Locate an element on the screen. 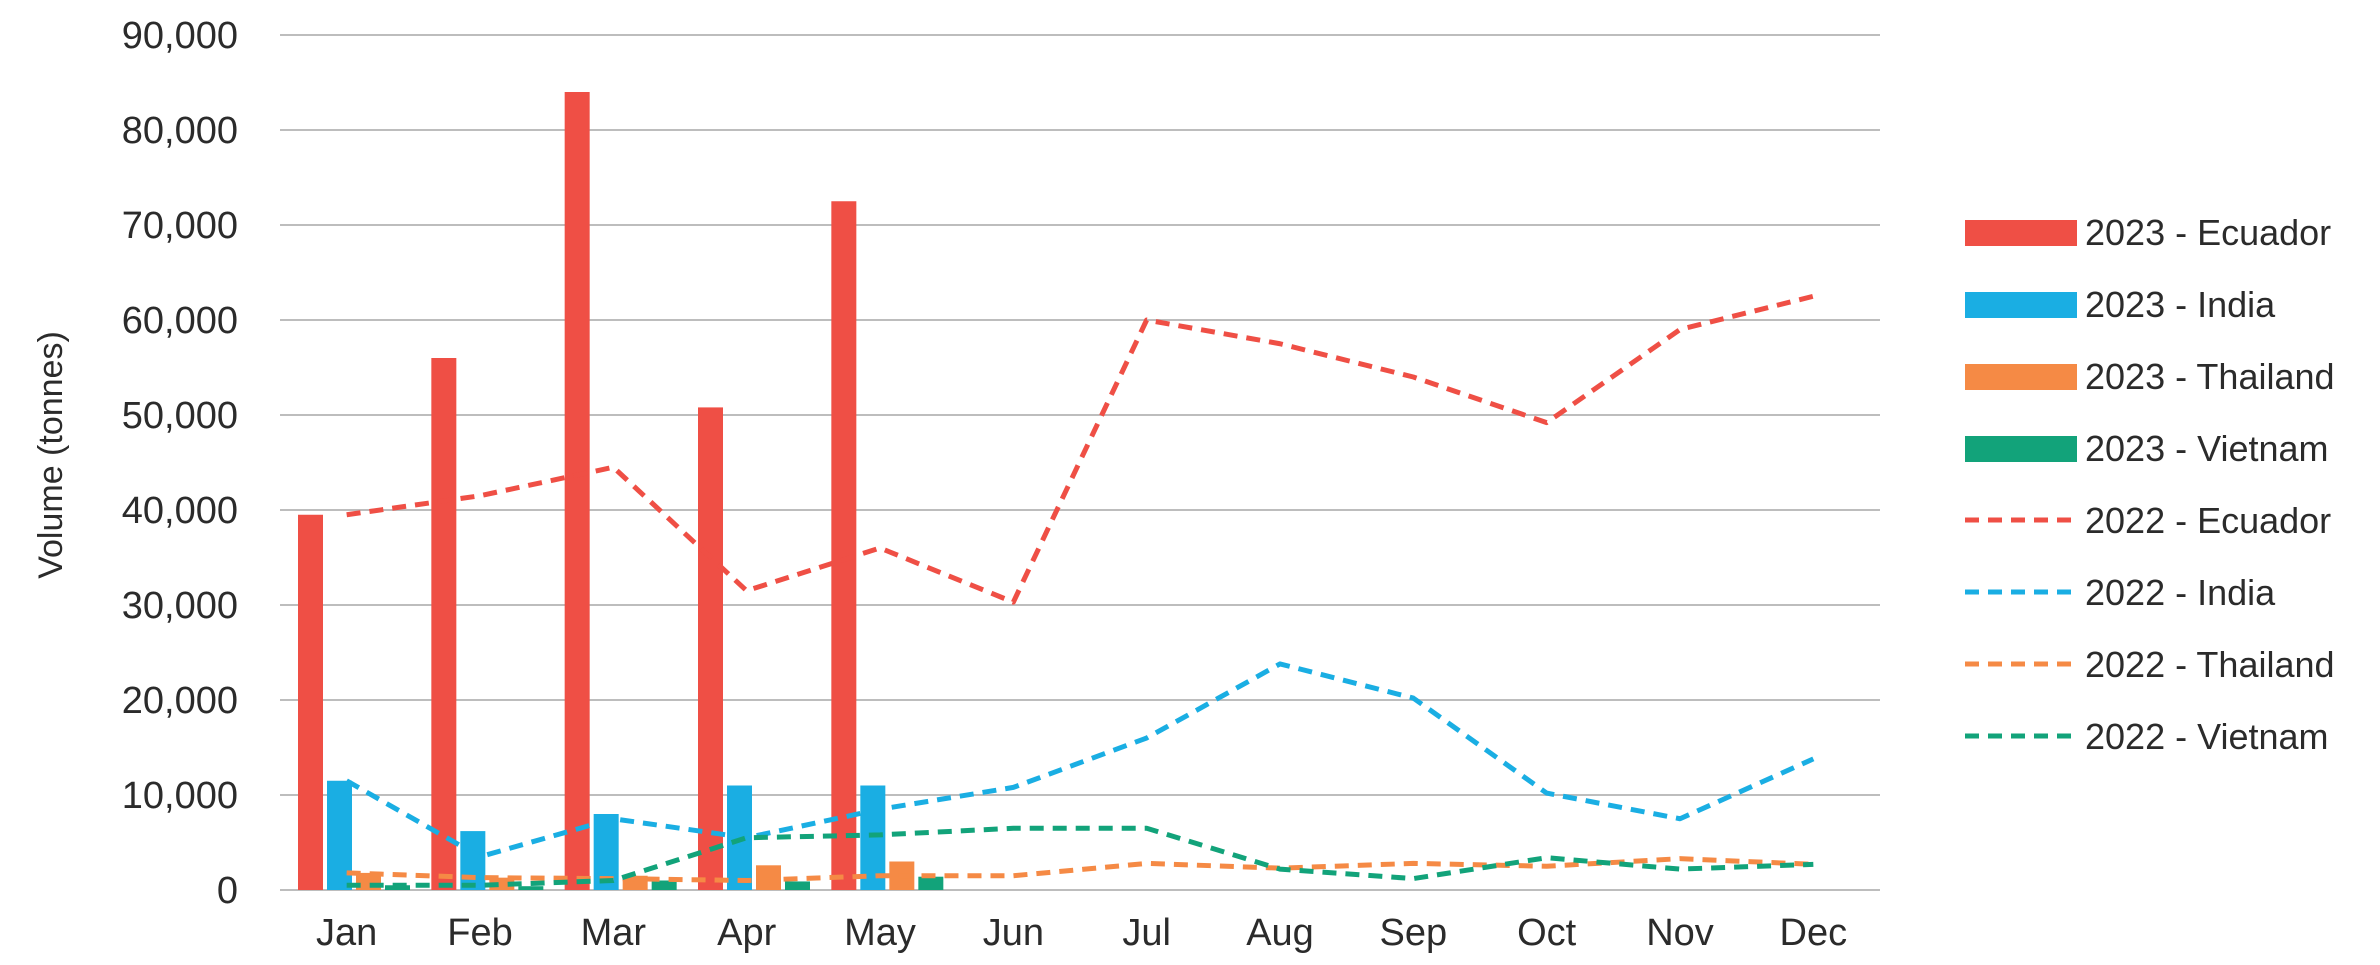  y-tick-label: 70,000 is located at coordinates (180, 226).